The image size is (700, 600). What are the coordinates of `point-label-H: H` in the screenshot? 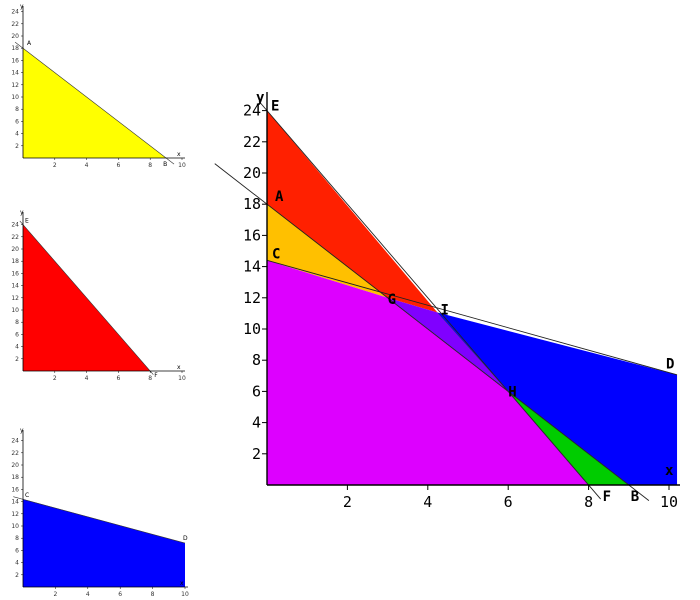 It's located at (512, 392).